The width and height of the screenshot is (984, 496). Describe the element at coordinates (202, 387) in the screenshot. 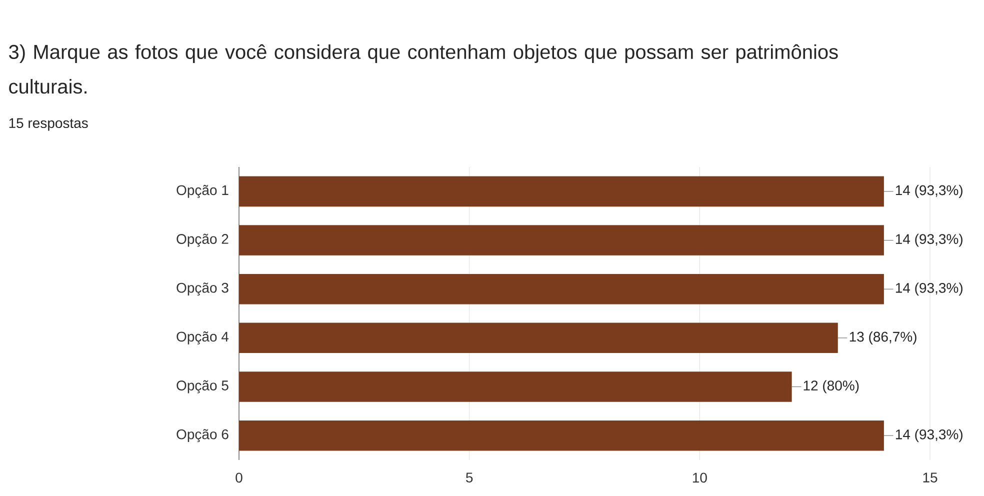

I see `y-tick-label: Opção 5` at that location.